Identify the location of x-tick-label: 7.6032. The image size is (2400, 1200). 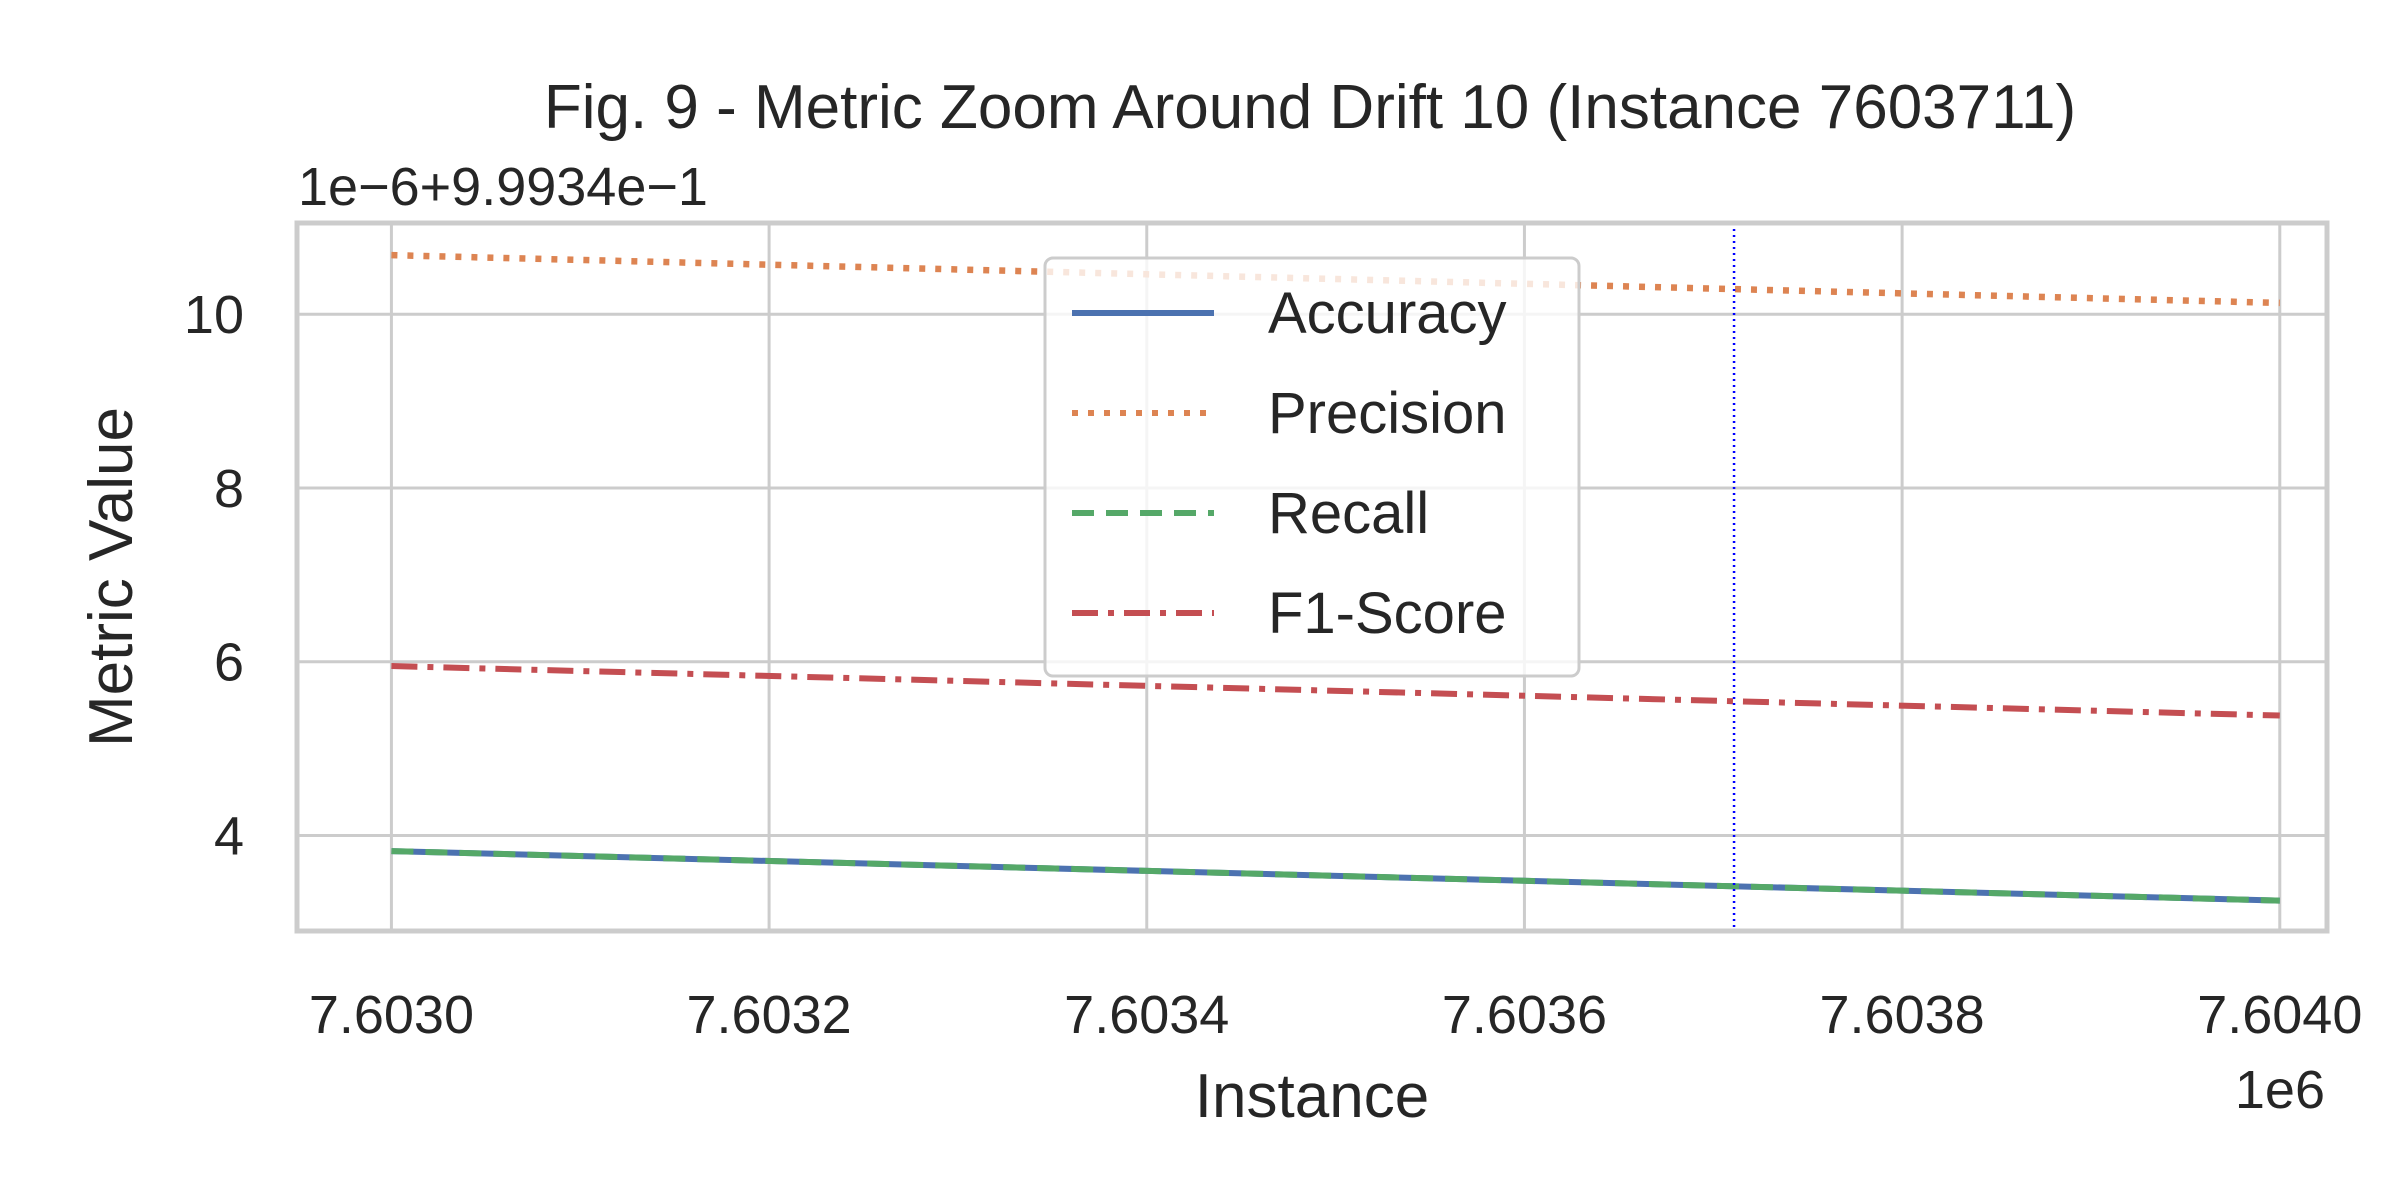
(769, 1015).